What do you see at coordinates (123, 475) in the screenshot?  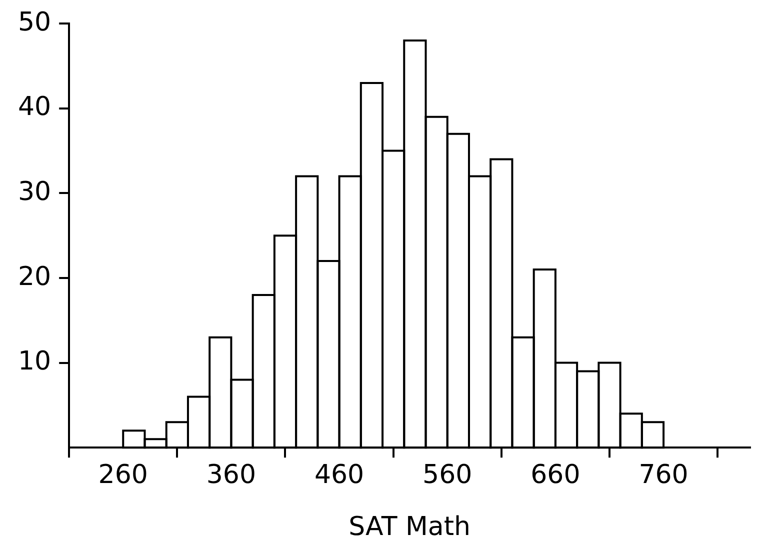 I see `x-tick-label: 260` at bounding box center [123, 475].